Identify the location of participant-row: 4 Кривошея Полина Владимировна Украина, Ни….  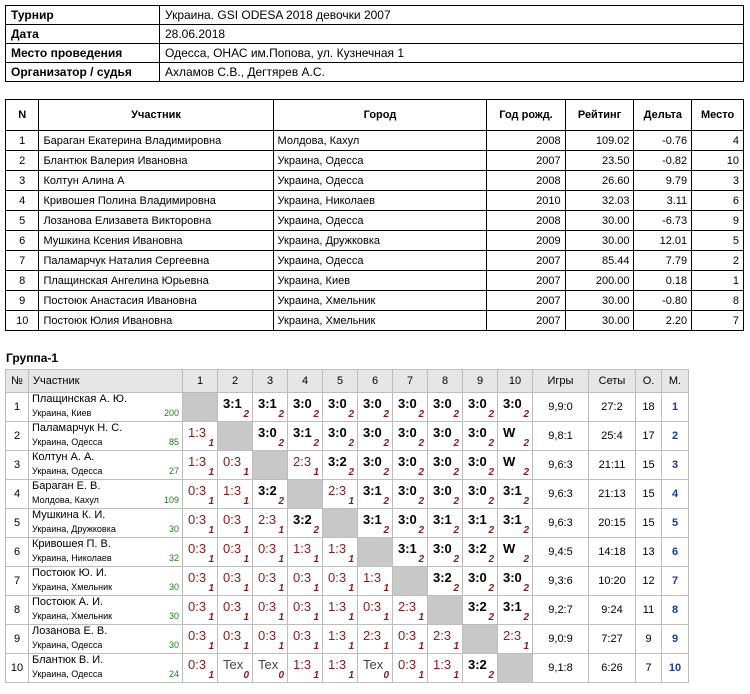
(374, 200).